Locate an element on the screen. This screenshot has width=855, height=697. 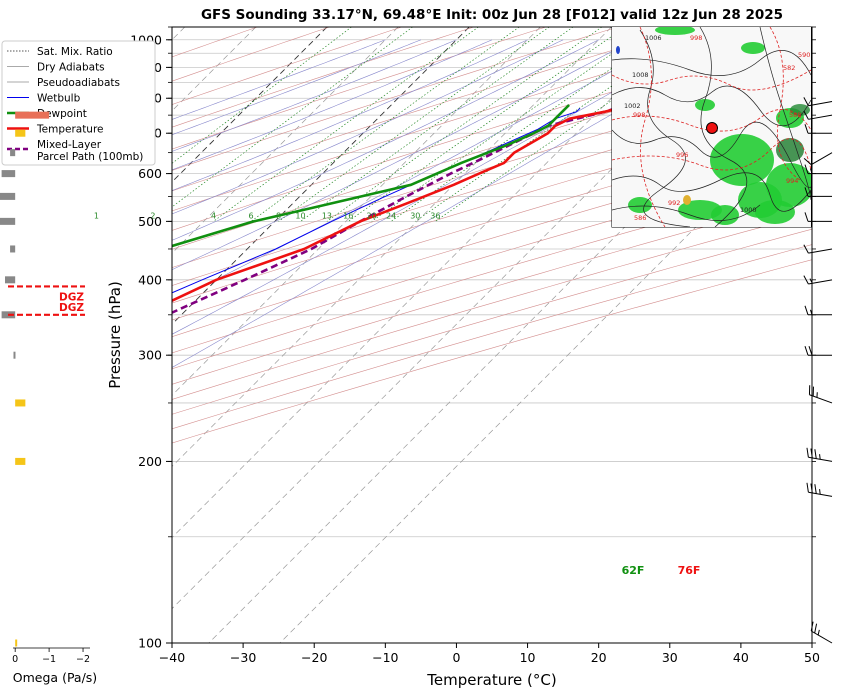
mixing-ratio-label: 6 is located at coordinates (250, 215).